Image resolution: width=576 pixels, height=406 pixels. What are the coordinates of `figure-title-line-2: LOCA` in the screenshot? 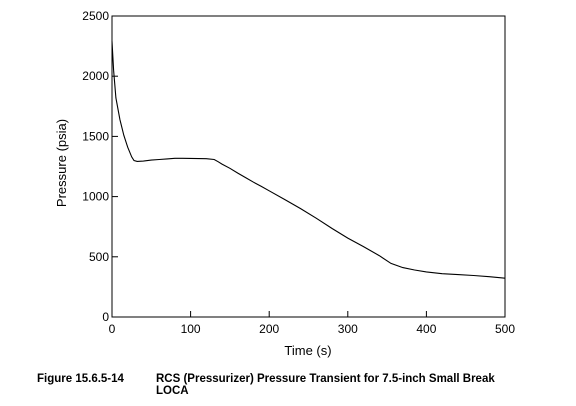 It's located at (172, 391).